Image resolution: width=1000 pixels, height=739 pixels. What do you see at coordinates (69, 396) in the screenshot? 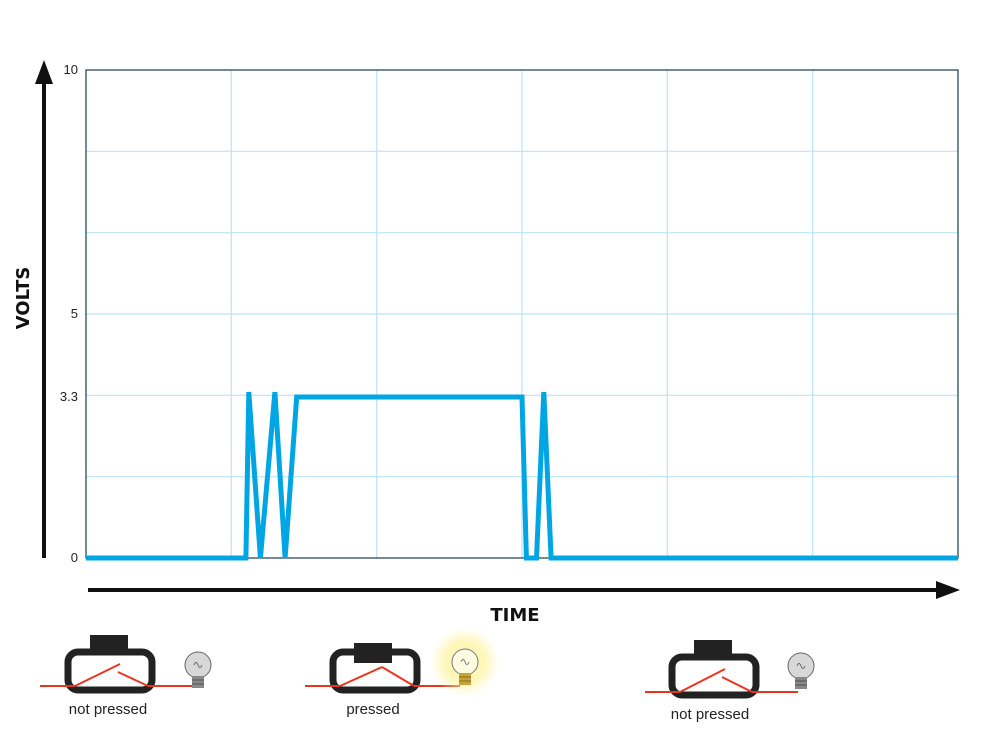
I see `y-tick-label: 3.3` at bounding box center [69, 396].